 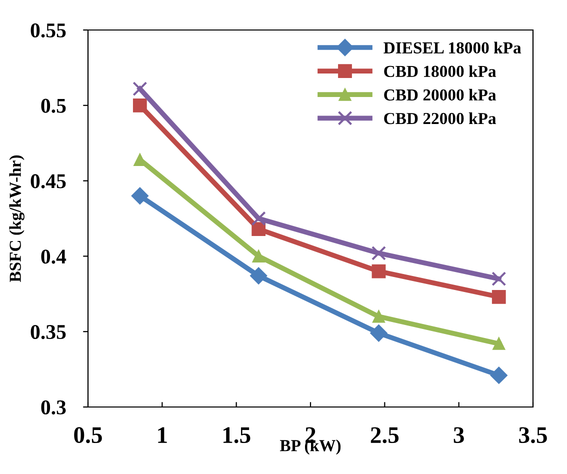 What do you see at coordinates (453, 48) in the screenshot?
I see `legend-label: DIESEL 18000 kPa` at bounding box center [453, 48].